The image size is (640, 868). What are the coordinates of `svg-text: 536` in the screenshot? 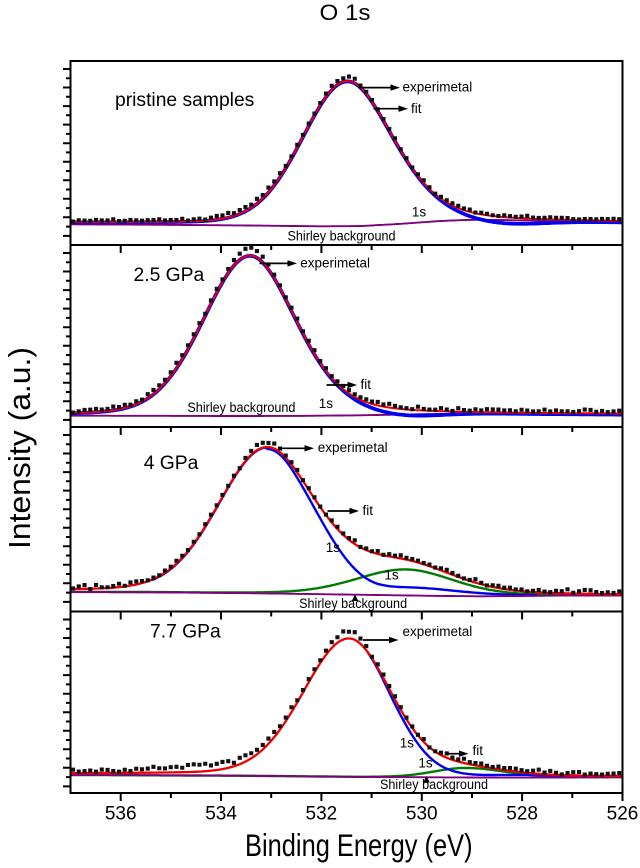 It's located at (121, 814).